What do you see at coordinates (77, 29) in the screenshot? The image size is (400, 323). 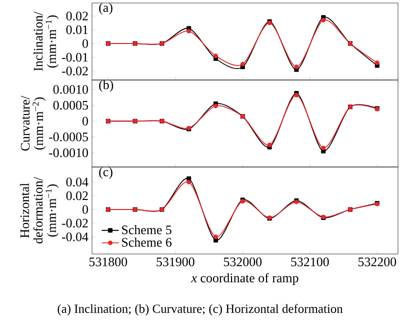 I see `y-tick-label: 0.01` at bounding box center [77, 29].